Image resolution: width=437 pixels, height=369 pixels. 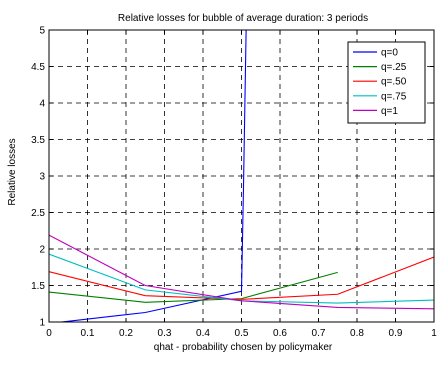 What do you see at coordinates (42, 323) in the screenshot?
I see `y-tick-label: 1` at bounding box center [42, 323].